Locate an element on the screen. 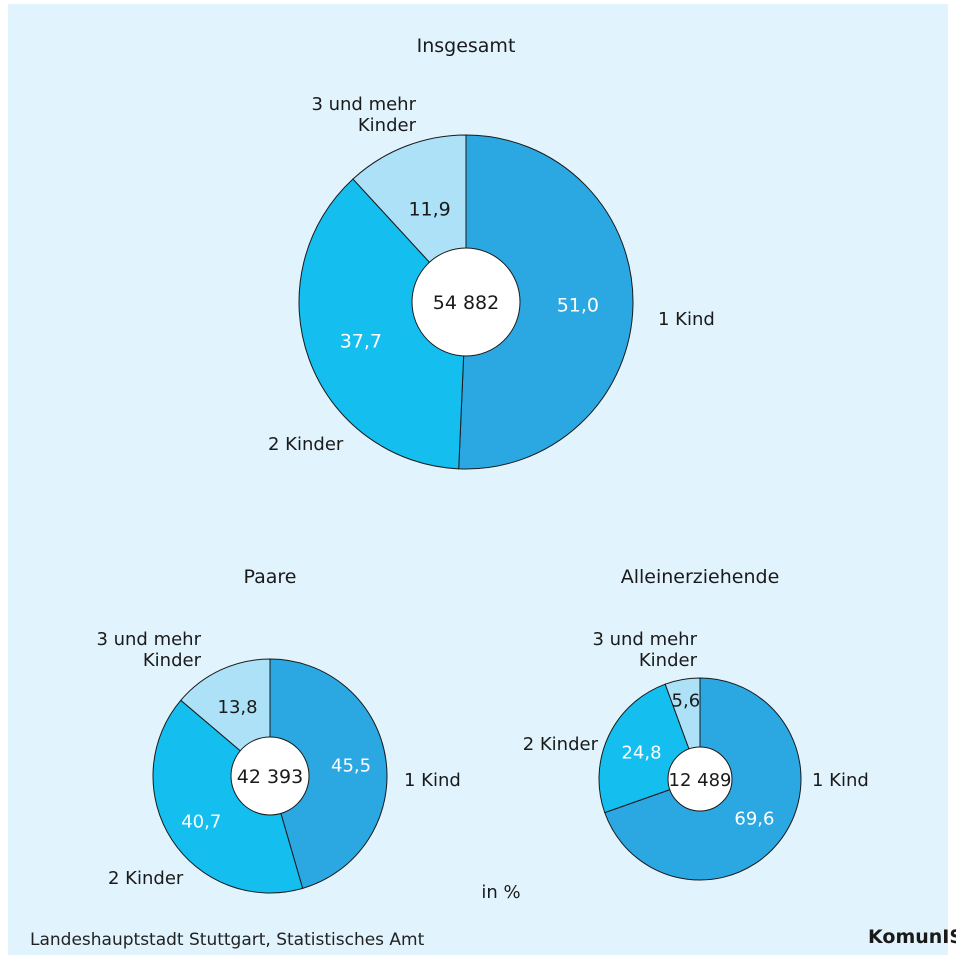 The width and height of the screenshot is (956, 963). total-label: 42 393 is located at coordinates (270, 777).